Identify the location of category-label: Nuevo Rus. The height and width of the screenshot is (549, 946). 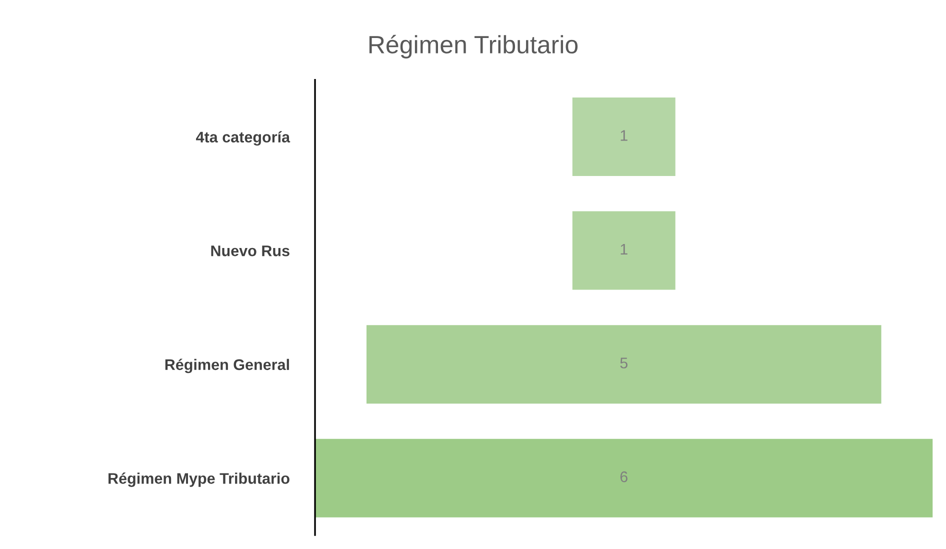
(250, 251).